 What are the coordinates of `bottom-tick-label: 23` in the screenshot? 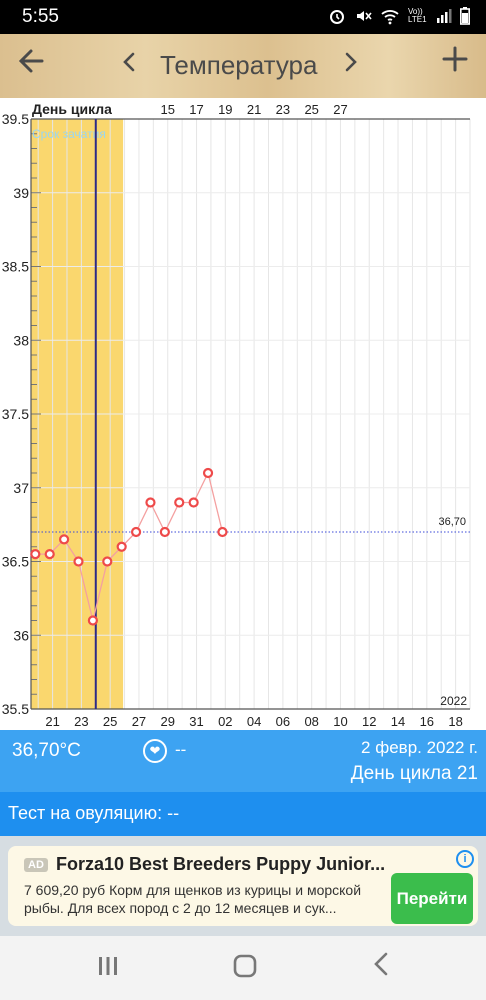 It's located at (81, 721).